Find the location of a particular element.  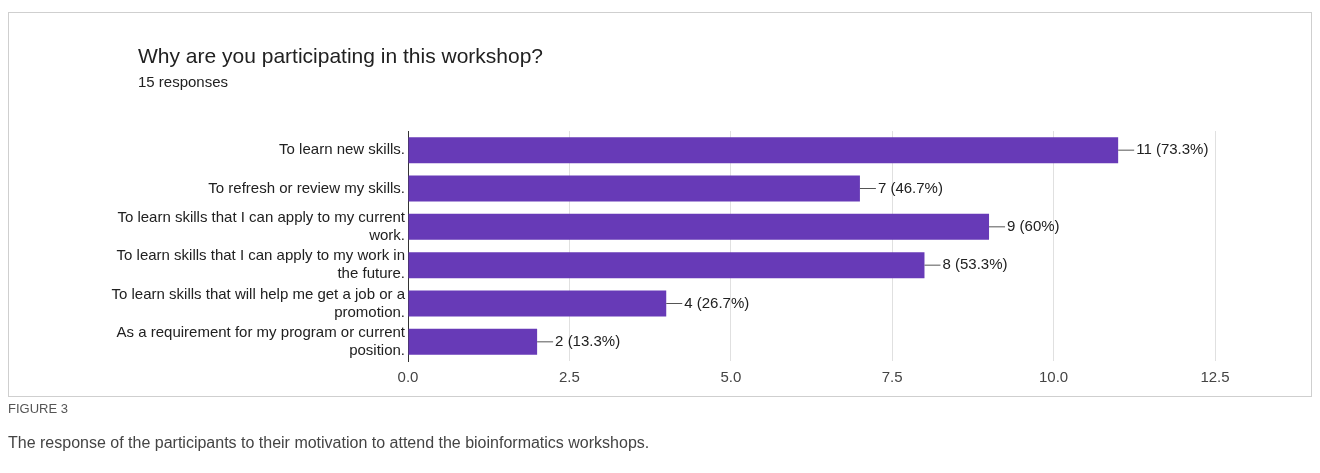

x-tick-label: 7.5 is located at coordinates (892, 377).